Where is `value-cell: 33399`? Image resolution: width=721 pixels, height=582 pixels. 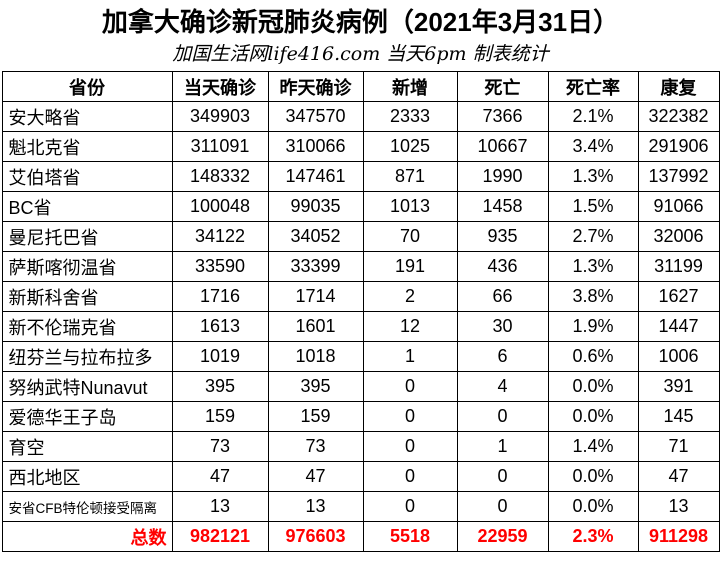
value-cell: 33399 is located at coordinates (315, 266).